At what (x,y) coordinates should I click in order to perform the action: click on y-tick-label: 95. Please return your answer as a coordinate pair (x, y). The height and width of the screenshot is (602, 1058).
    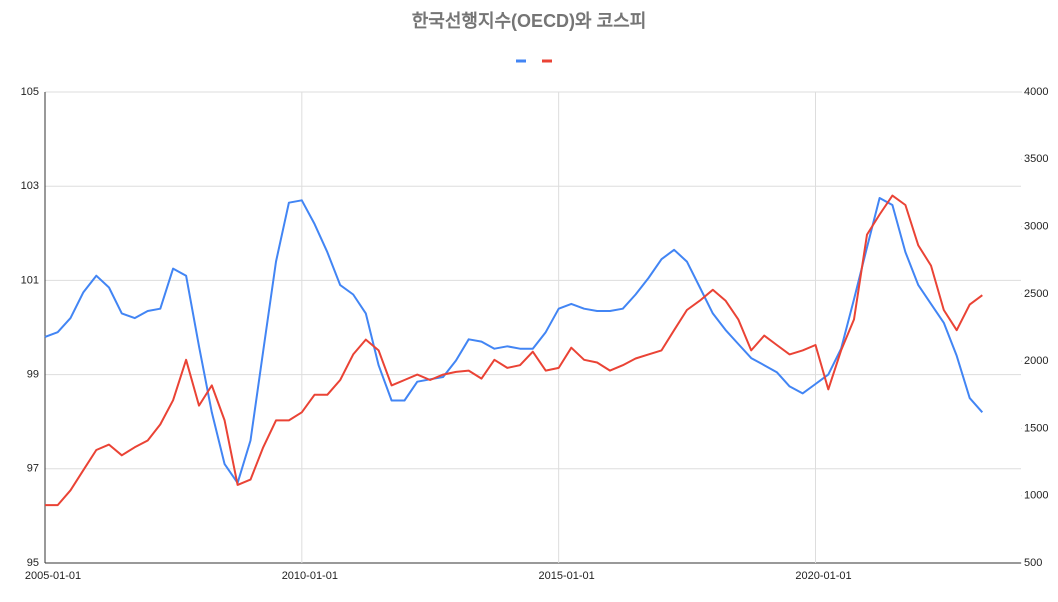
    Looking at the image, I should click on (33, 563).